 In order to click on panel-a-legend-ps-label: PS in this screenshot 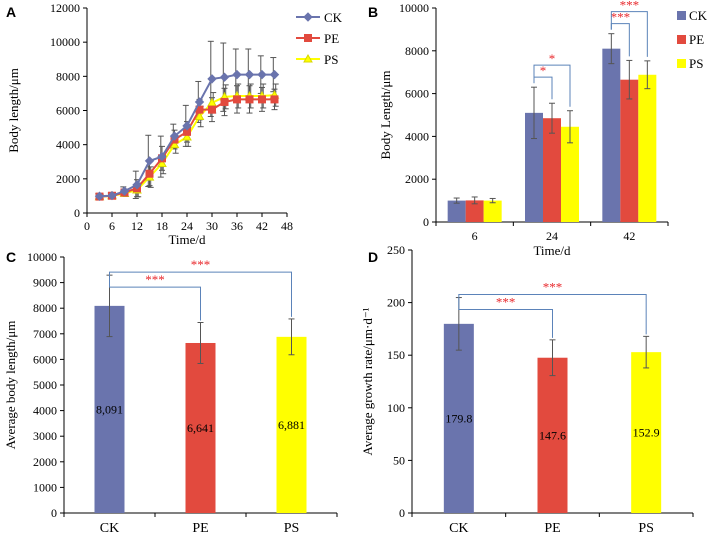, I will do `click(331, 59)`.